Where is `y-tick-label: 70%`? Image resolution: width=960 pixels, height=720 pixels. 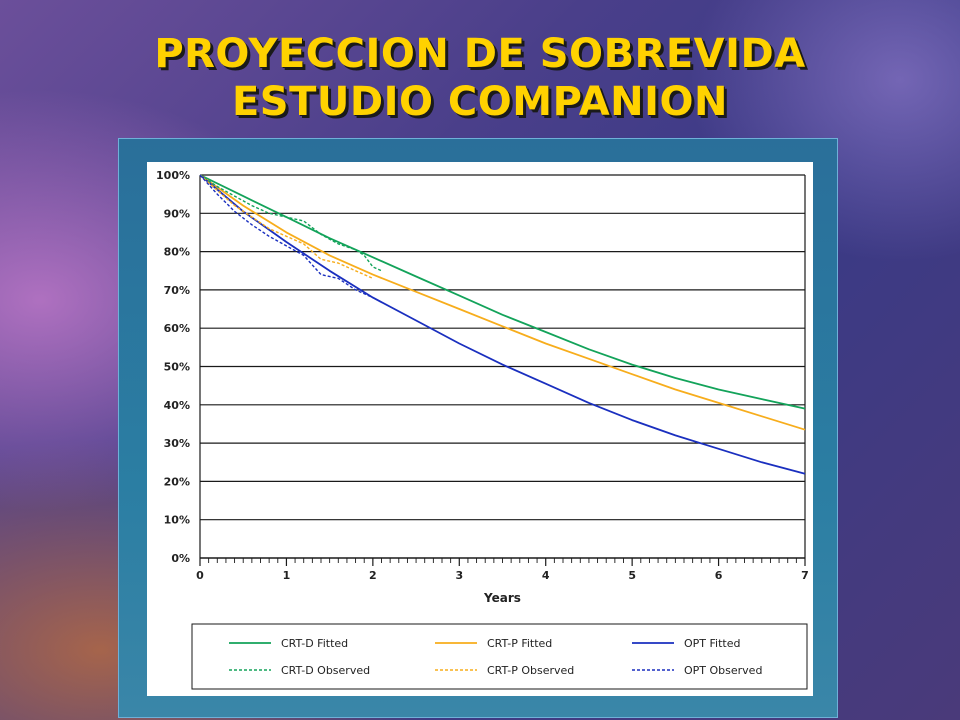 y-tick-label: 70% is located at coordinates (177, 290).